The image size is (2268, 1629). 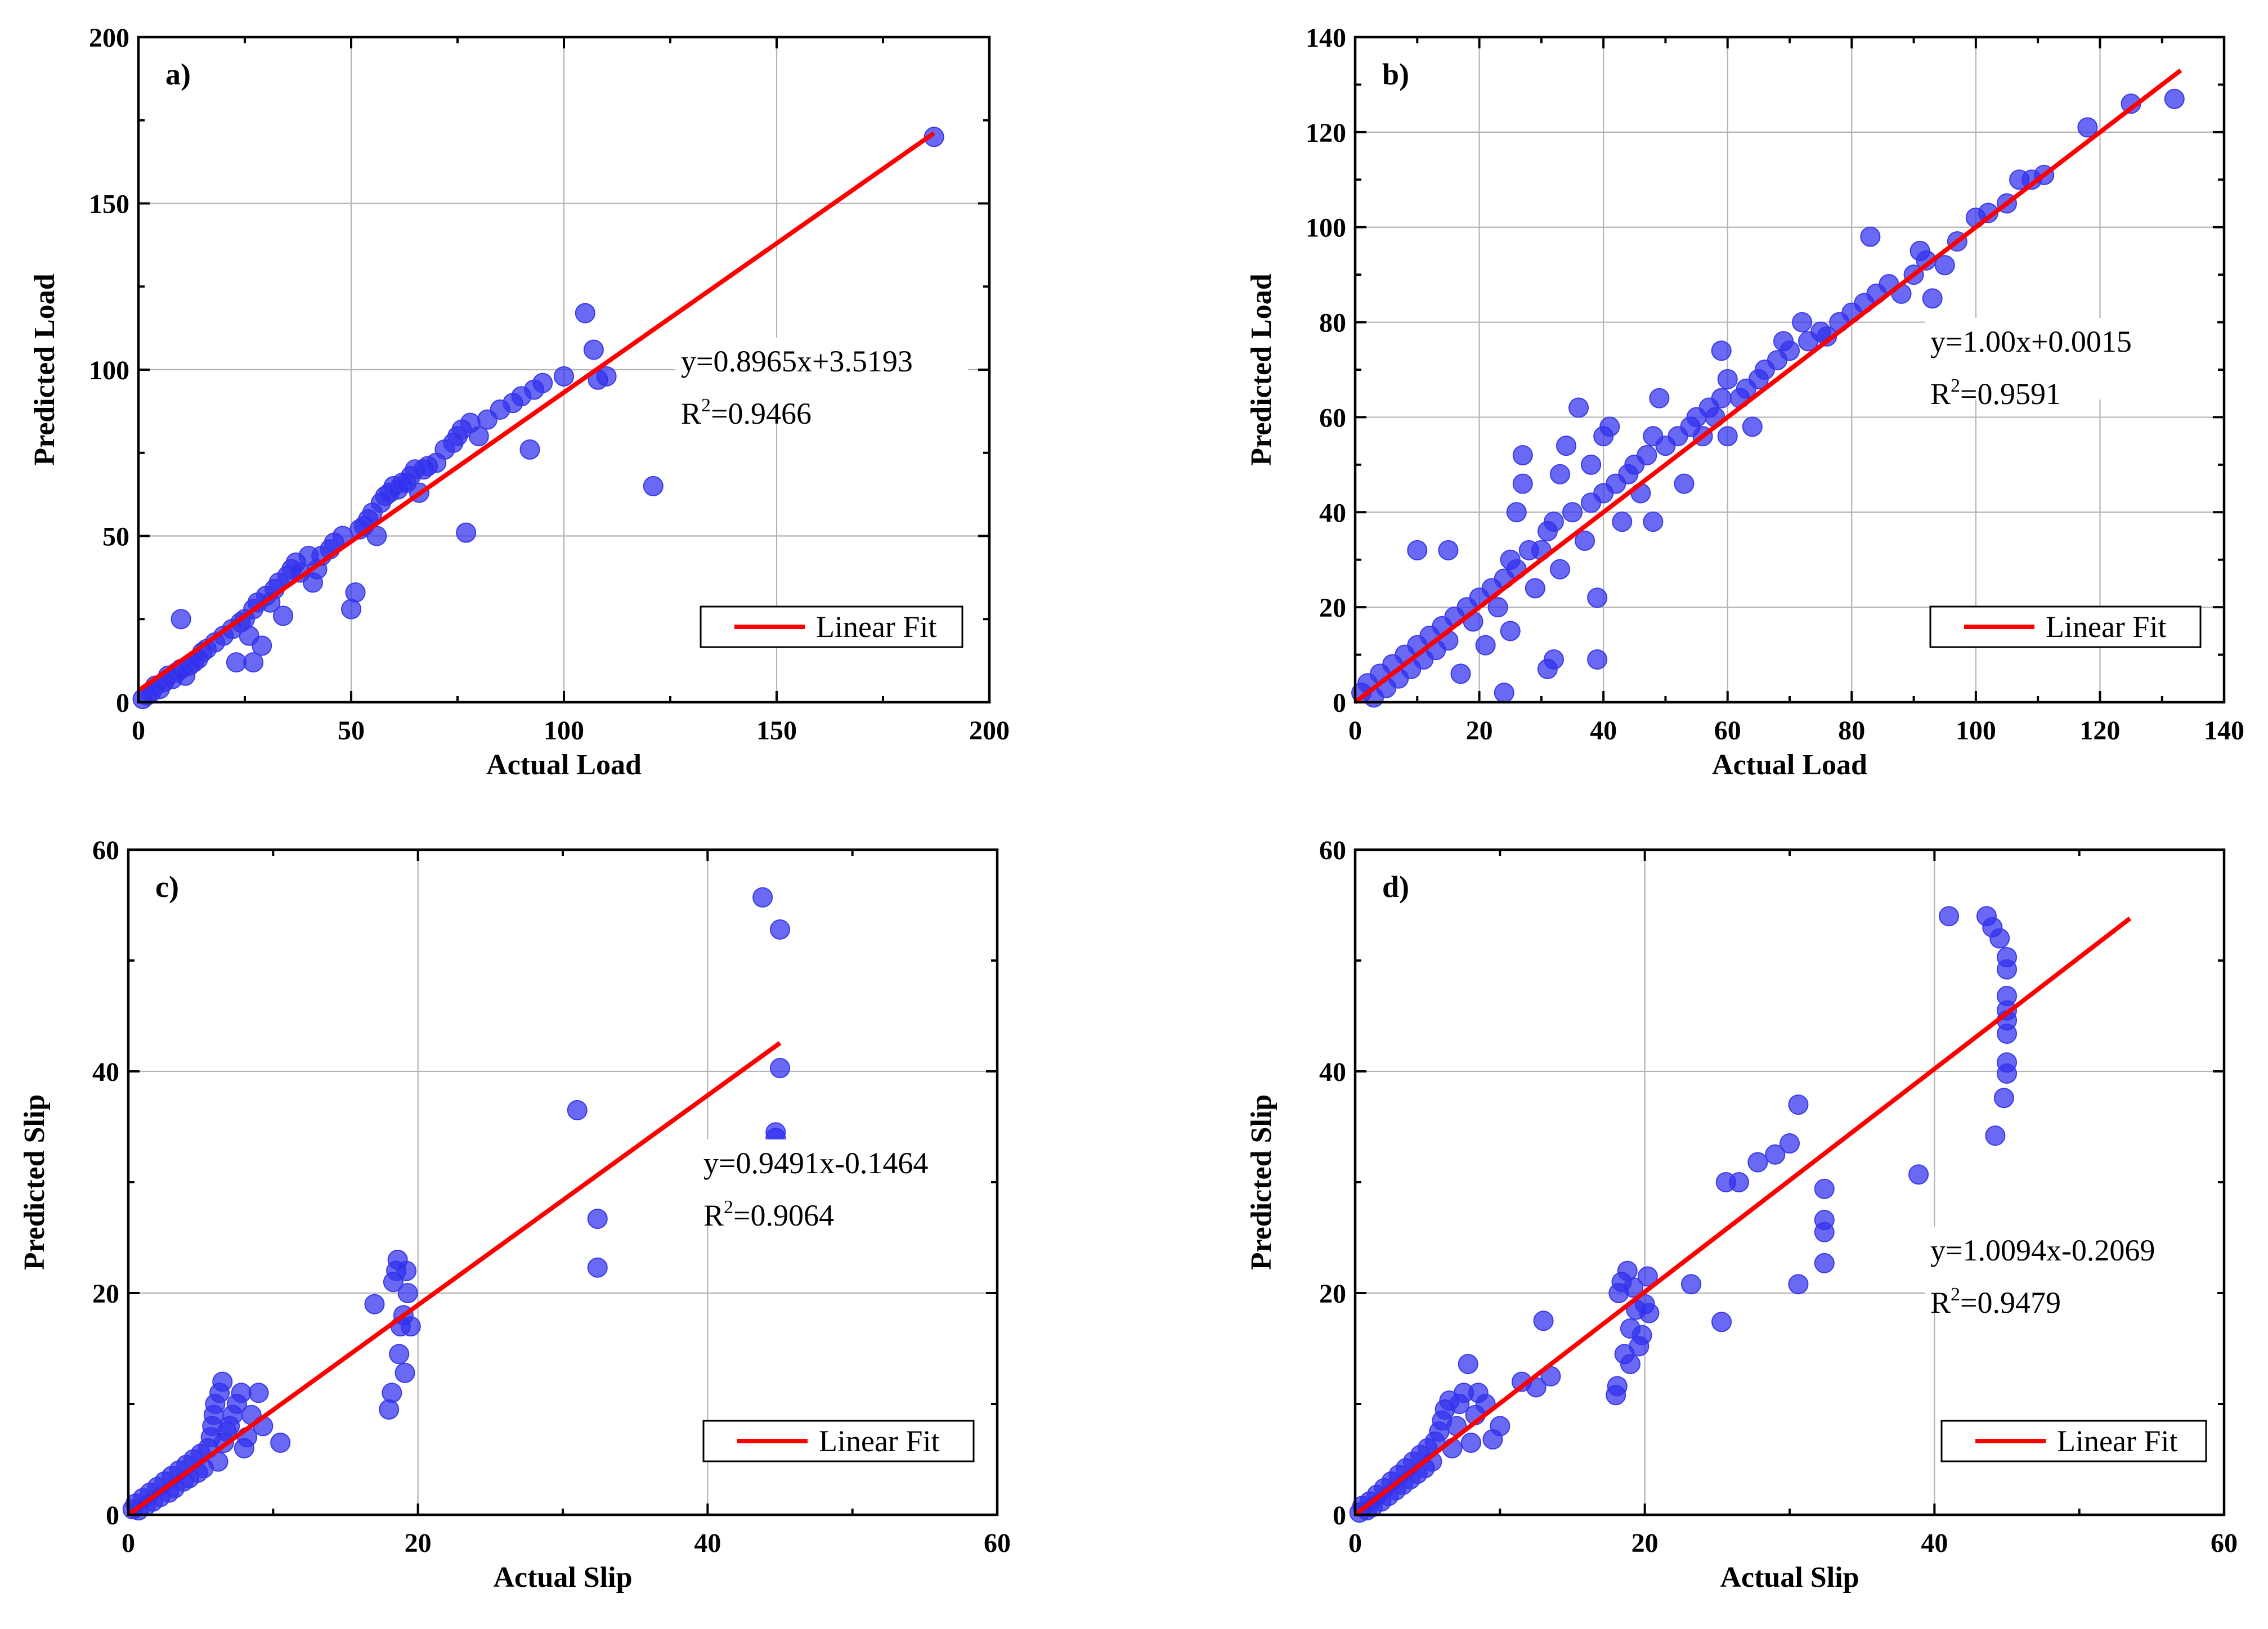 I want to click on r2-value: =0.9591, so click(x=2010, y=394).